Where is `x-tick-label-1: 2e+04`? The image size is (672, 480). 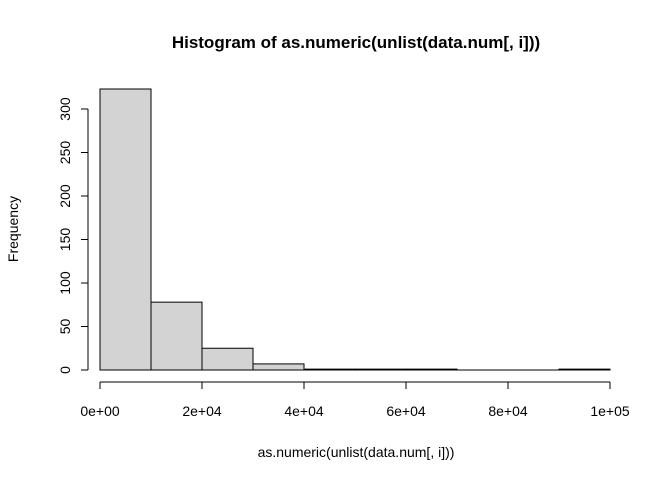
x-tick-label-1: 2e+04 is located at coordinates (202, 411).